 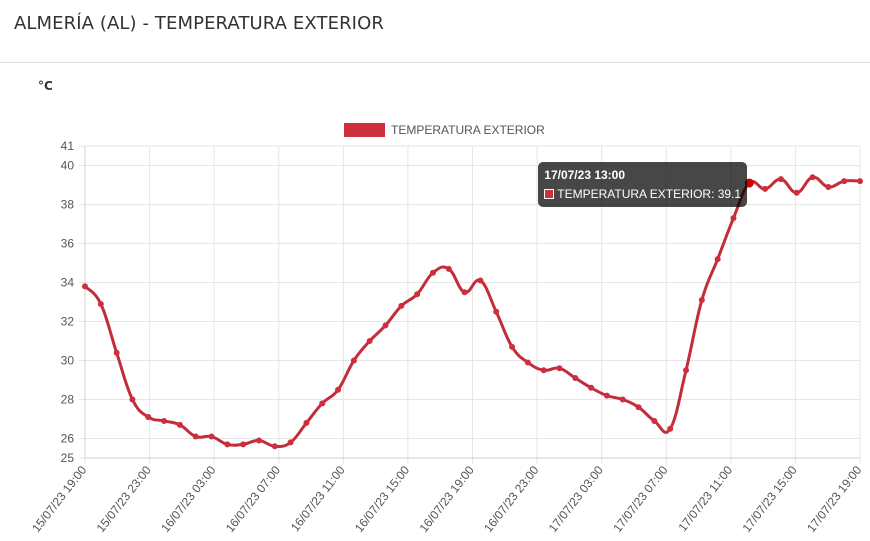 What do you see at coordinates (468, 130) in the screenshot?
I see `legend-label: TEMPERATURA EXTERIOR` at bounding box center [468, 130].